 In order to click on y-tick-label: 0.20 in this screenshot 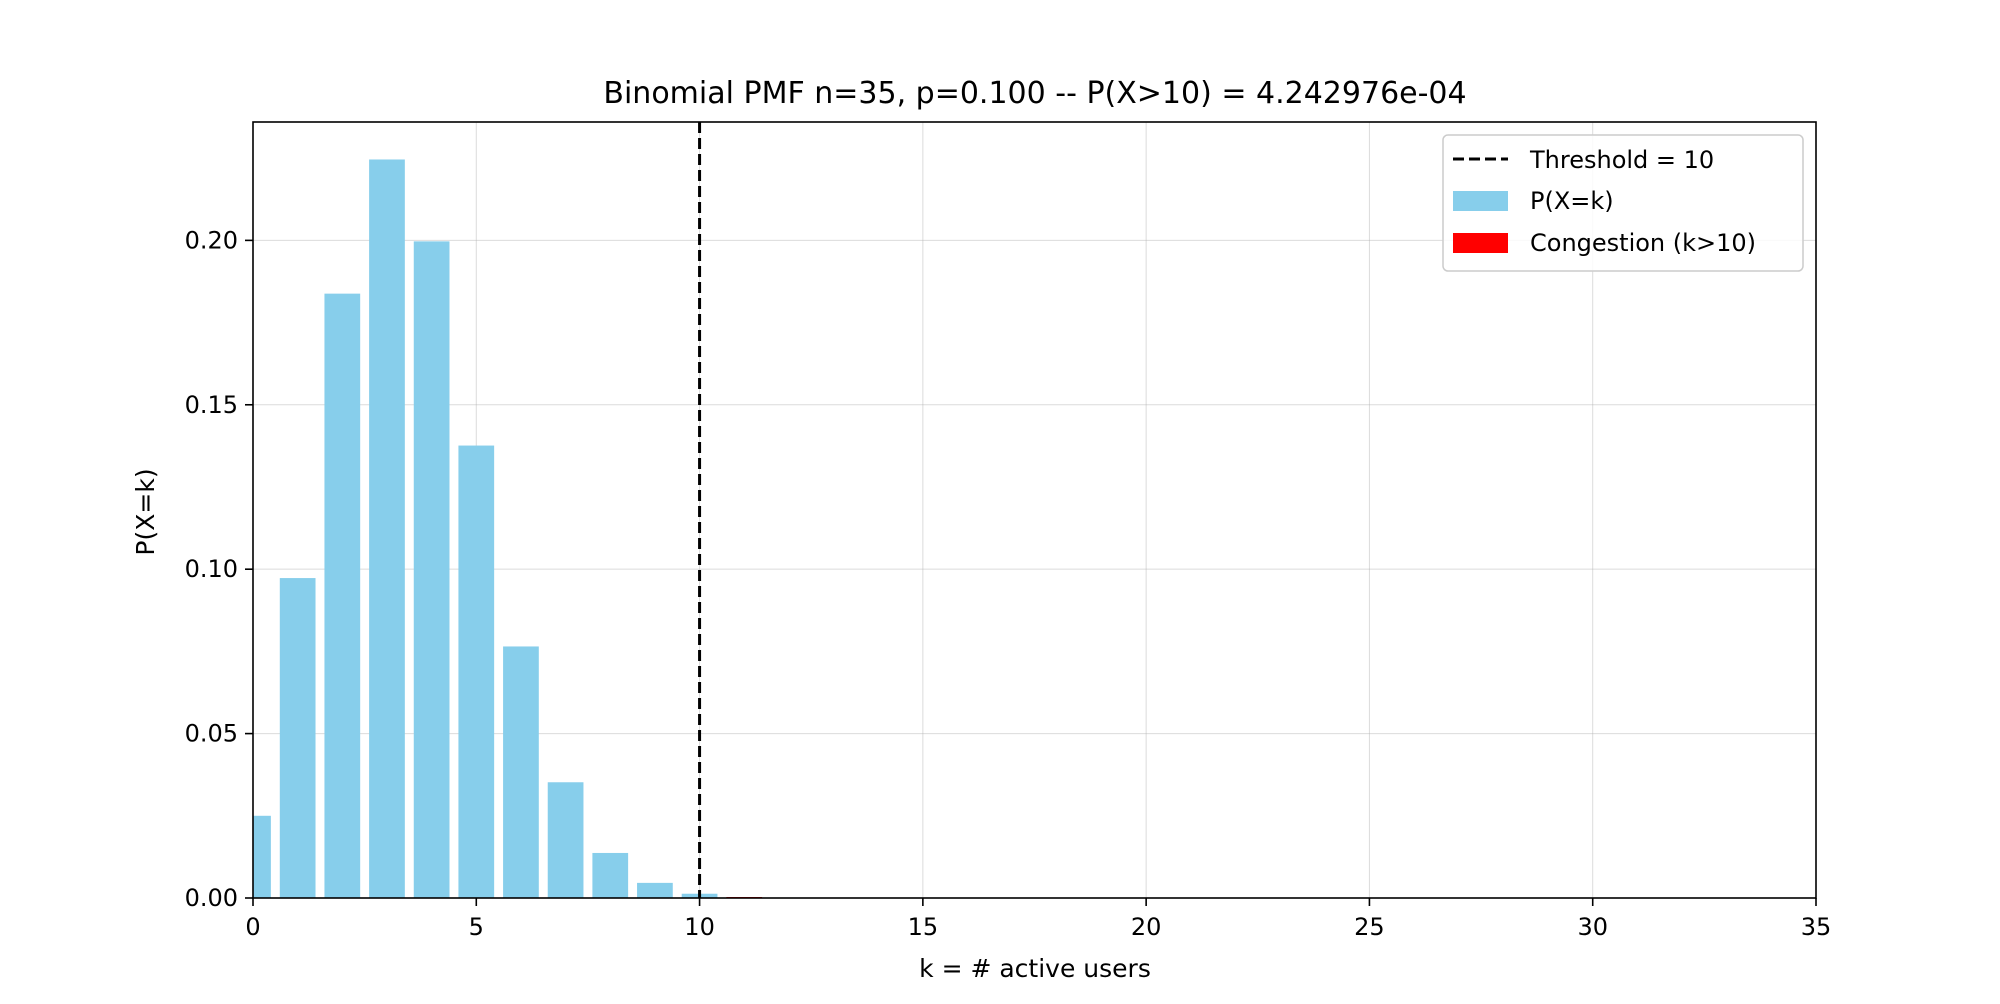, I will do `click(211, 240)`.